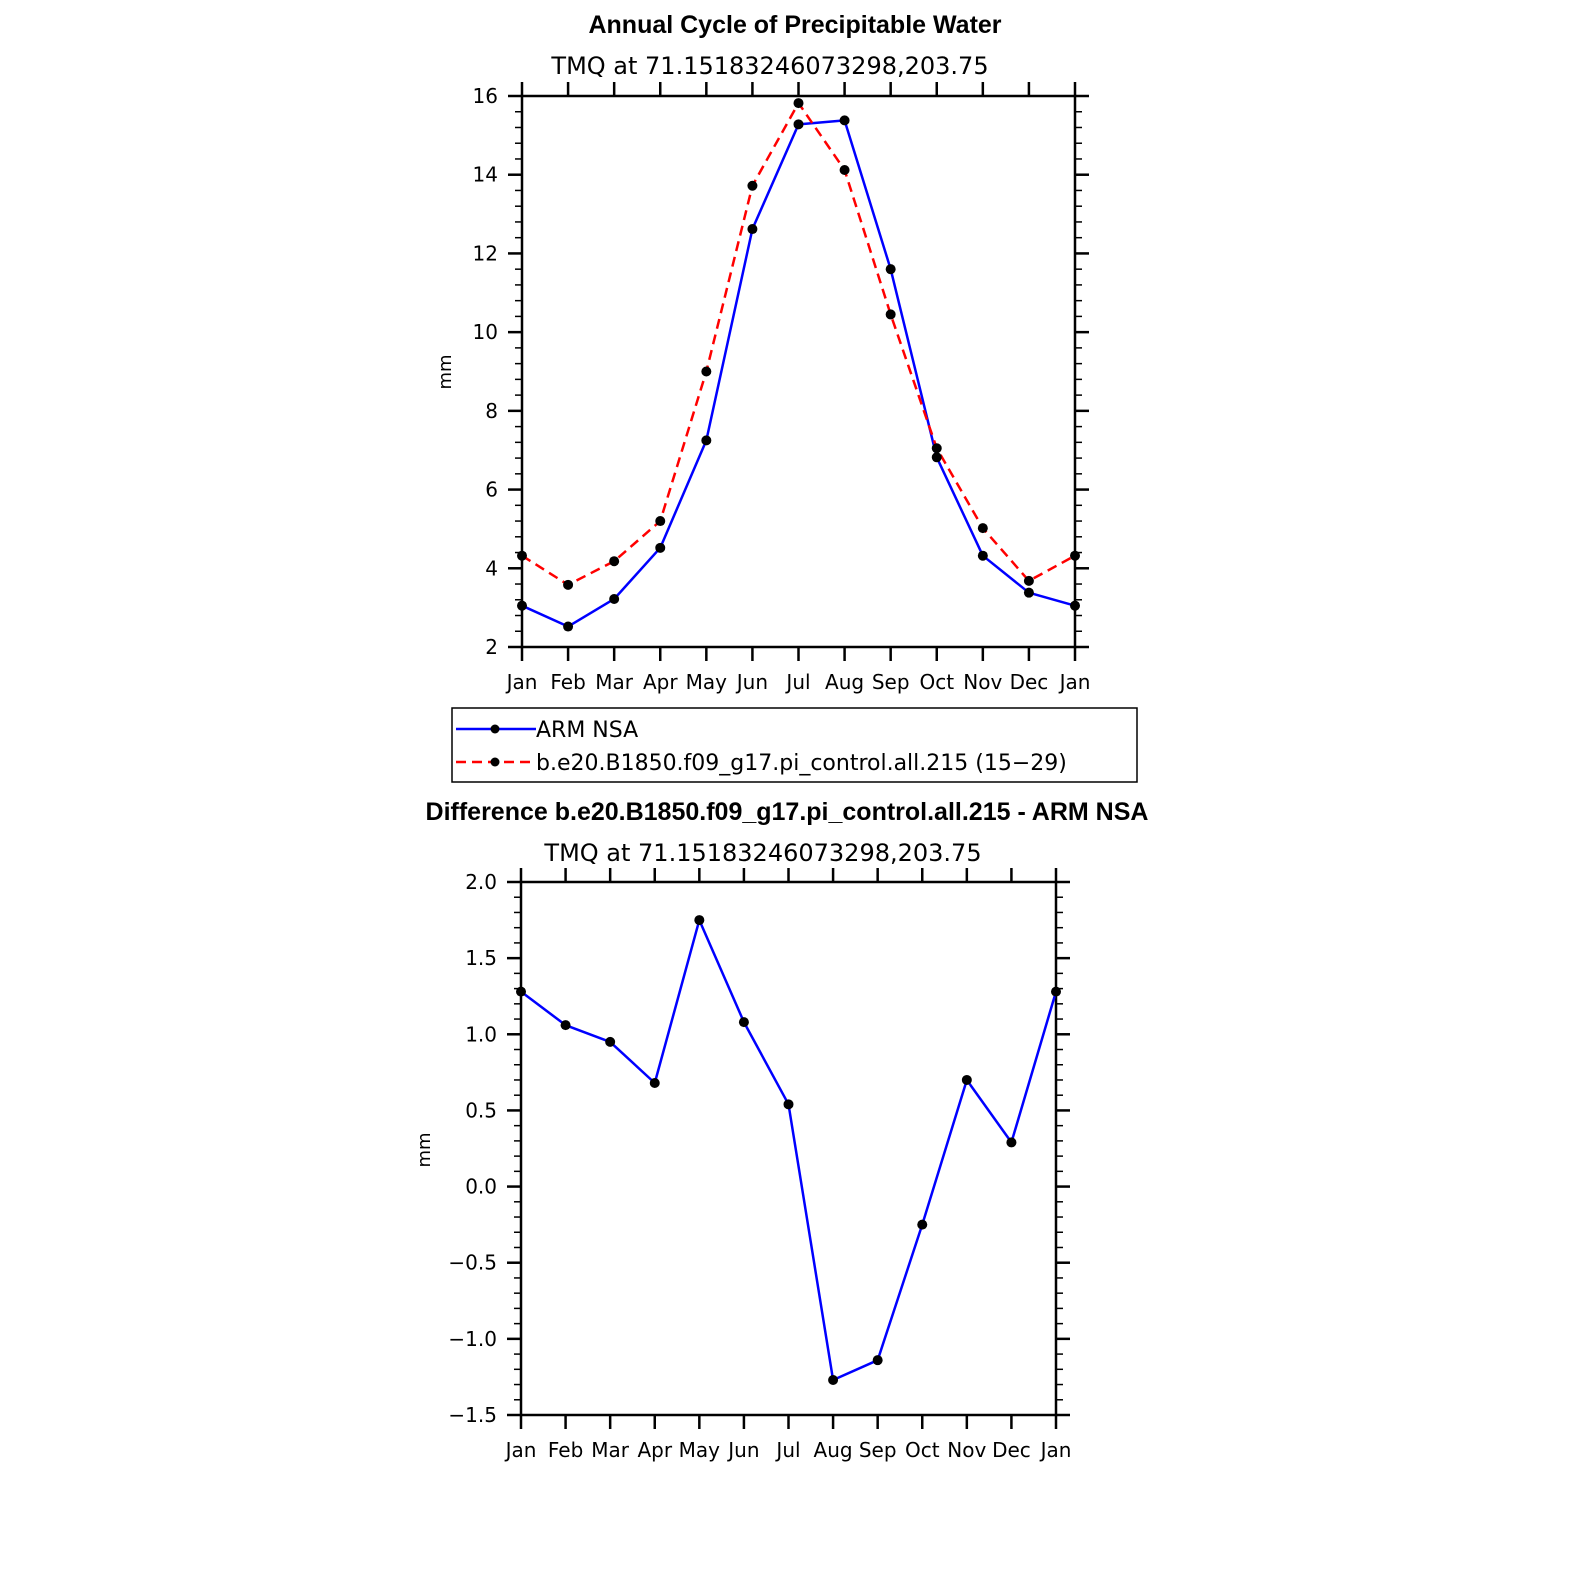 The image size is (1574, 1574). I want to click on chart2-ylabel: mm, so click(424, 1149).